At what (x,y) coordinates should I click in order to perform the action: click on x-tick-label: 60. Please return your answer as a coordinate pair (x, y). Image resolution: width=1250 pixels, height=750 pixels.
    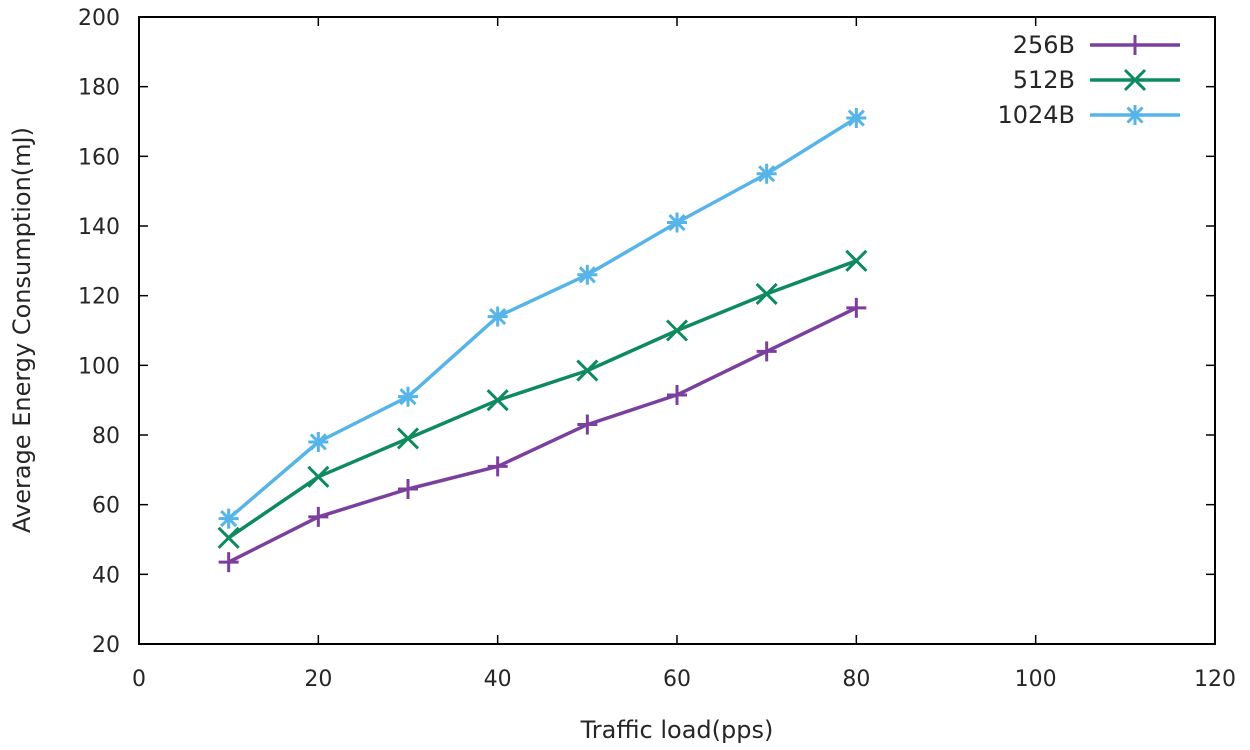
    Looking at the image, I should click on (677, 679).